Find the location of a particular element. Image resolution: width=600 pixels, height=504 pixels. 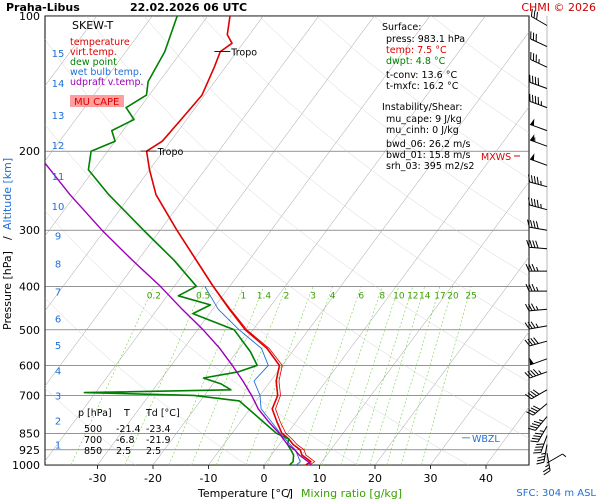

pressure-tick-label: 500 is located at coordinates (29, 330).